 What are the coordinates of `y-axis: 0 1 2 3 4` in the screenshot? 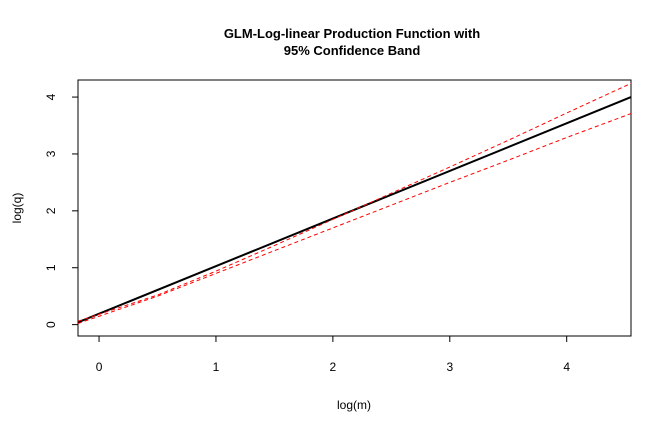 It's located at (61, 210).